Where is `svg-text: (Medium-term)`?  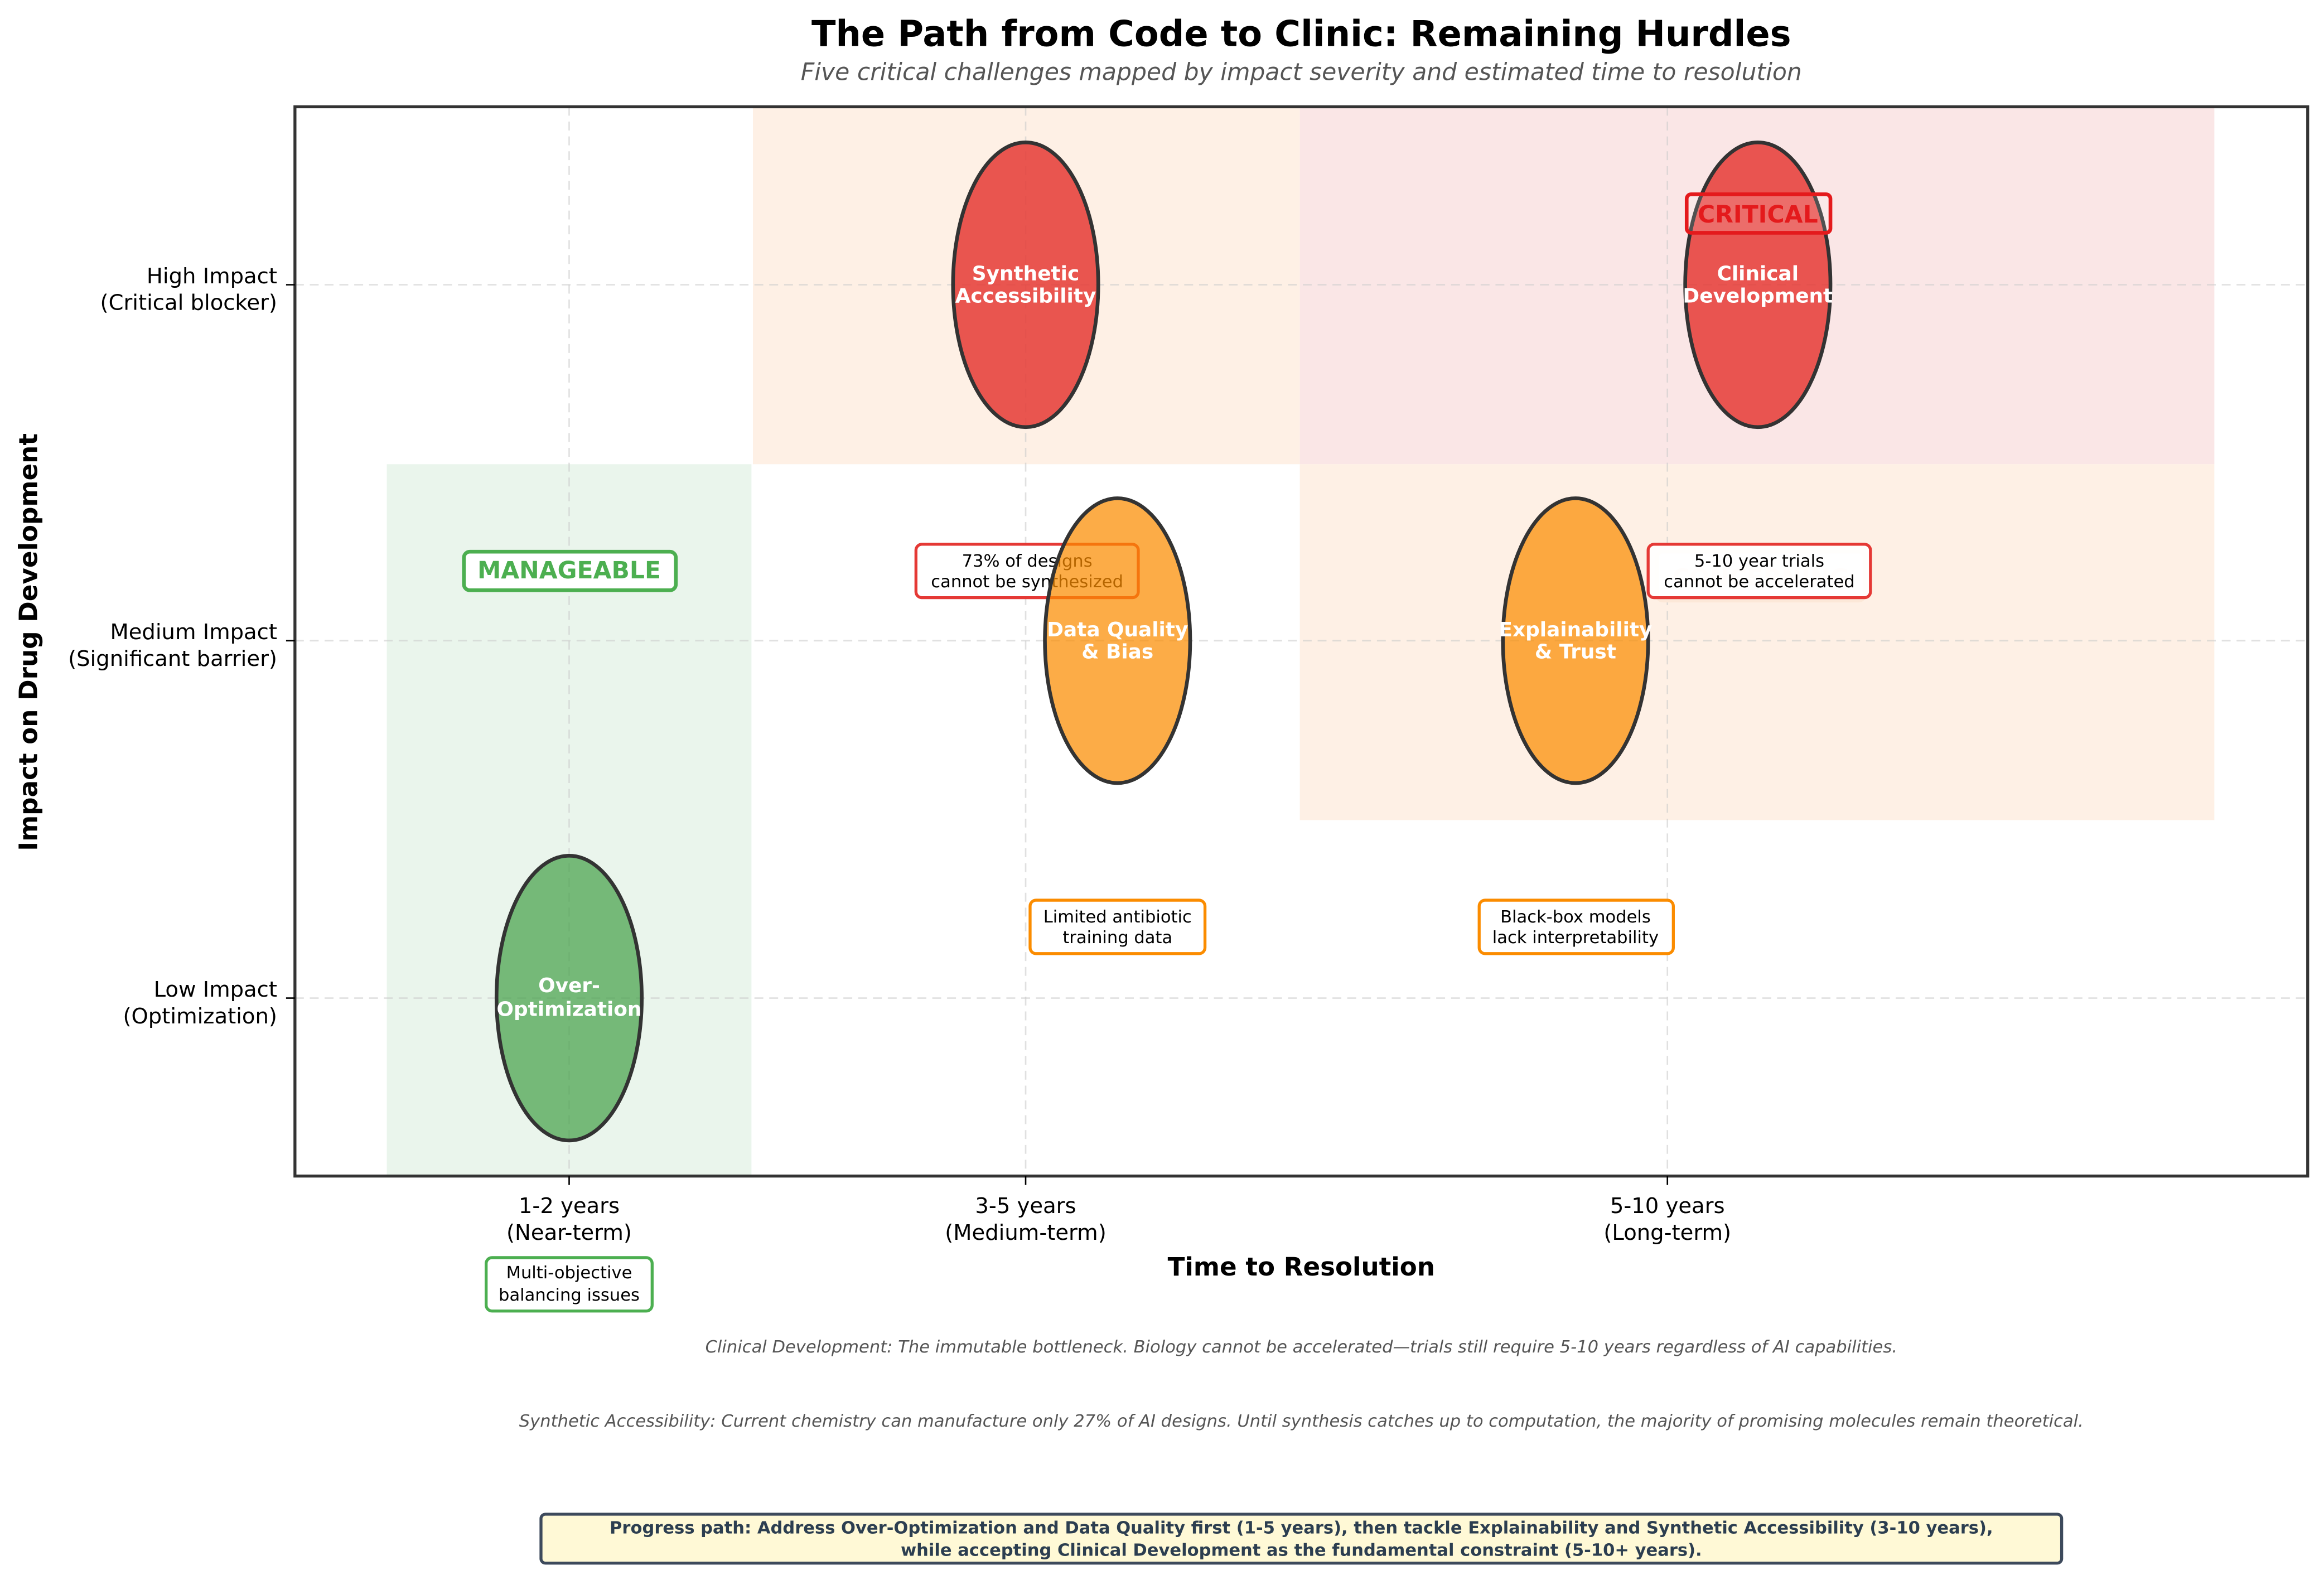
svg-text: (Medium-term) is located at coordinates (1025, 1232).